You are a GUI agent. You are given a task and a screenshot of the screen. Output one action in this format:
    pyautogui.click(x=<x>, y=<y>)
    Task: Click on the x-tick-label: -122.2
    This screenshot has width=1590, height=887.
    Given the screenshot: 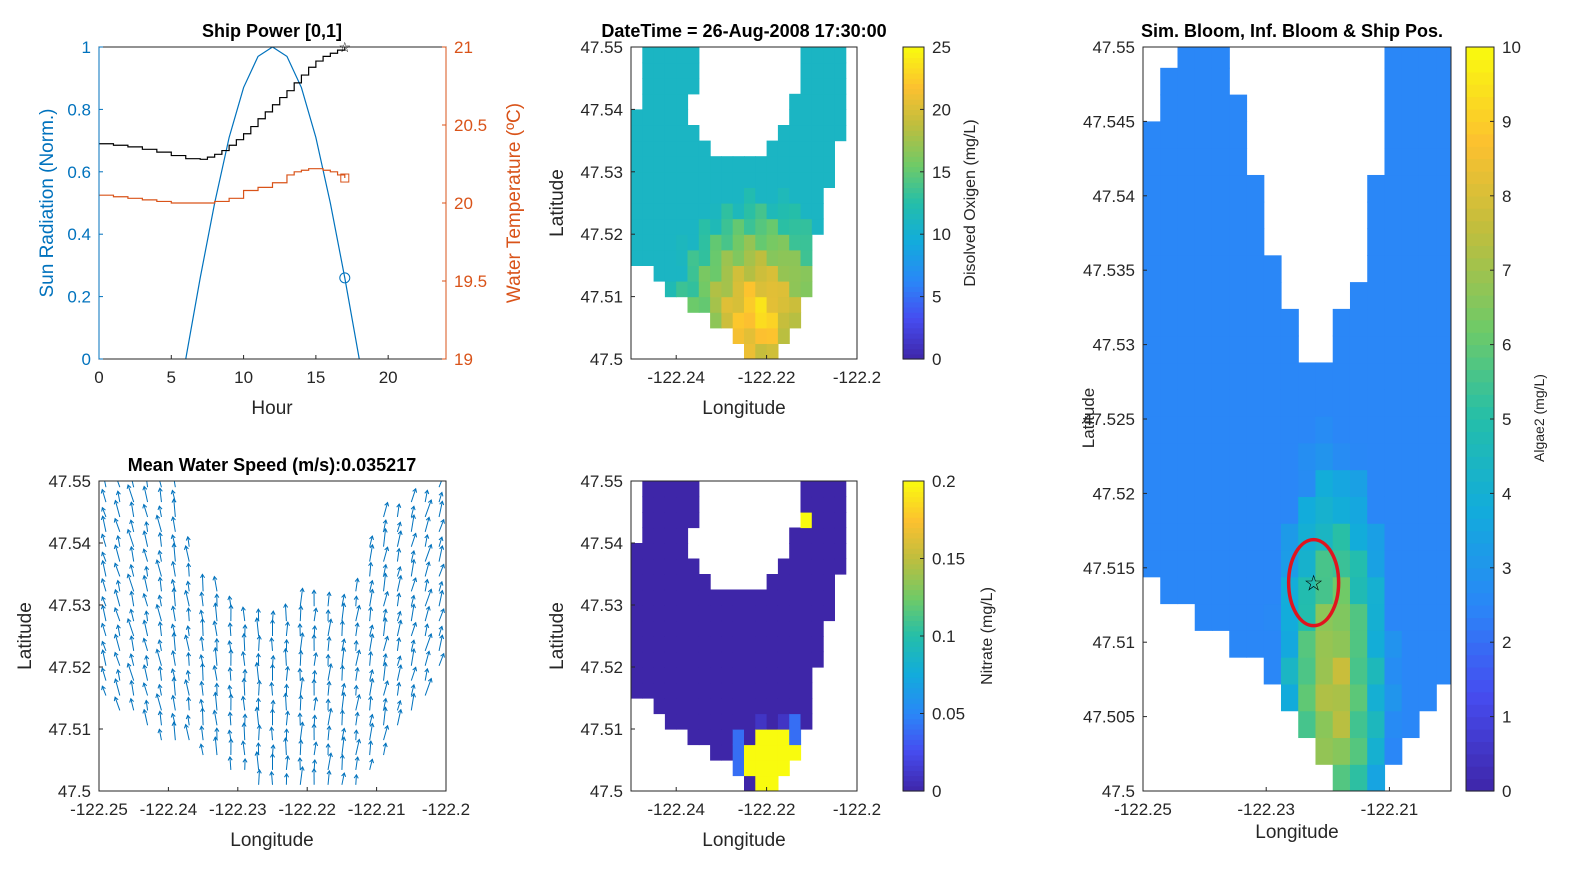 What is the action you would take?
    pyautogui.click(x=857, y=377)
    